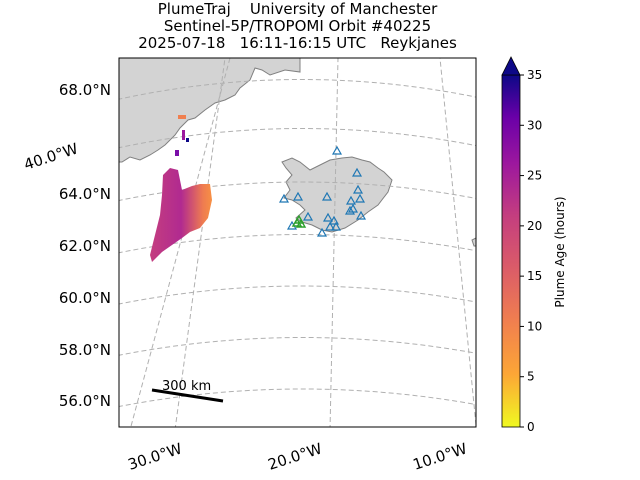  Describe the element at coordinates (560, 251) in the screenshot. I see `colorbar-label: Plume Age (hours)` at that location.